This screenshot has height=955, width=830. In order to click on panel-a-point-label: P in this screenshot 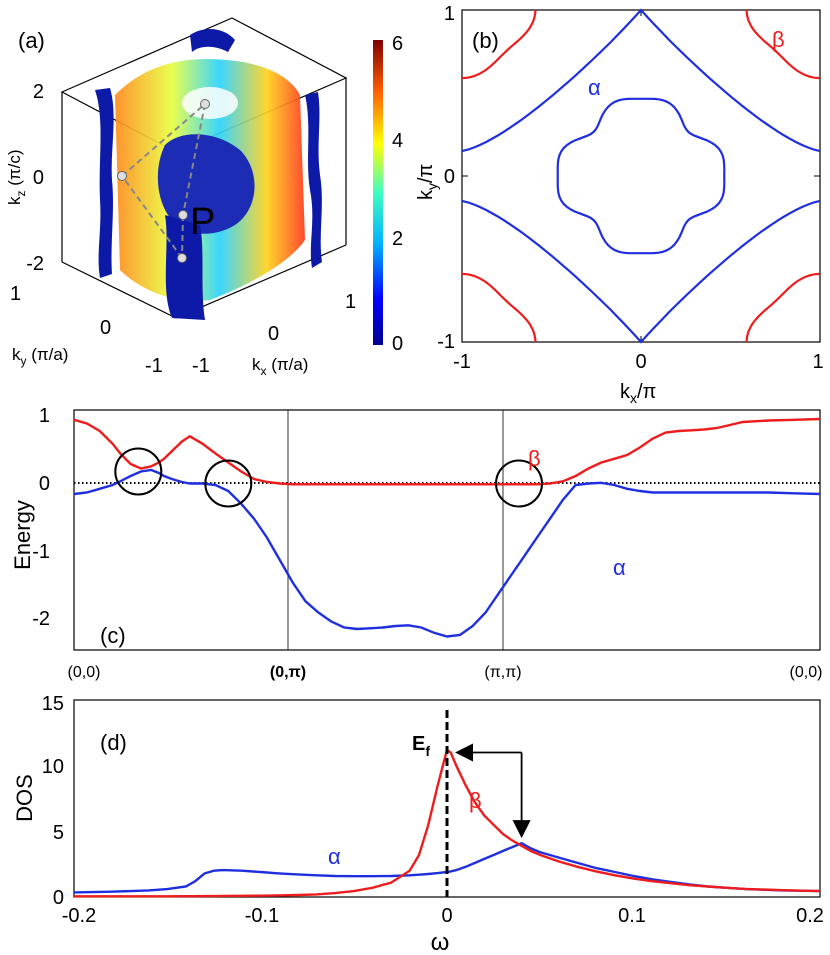, I will do `click(202, 222)`.